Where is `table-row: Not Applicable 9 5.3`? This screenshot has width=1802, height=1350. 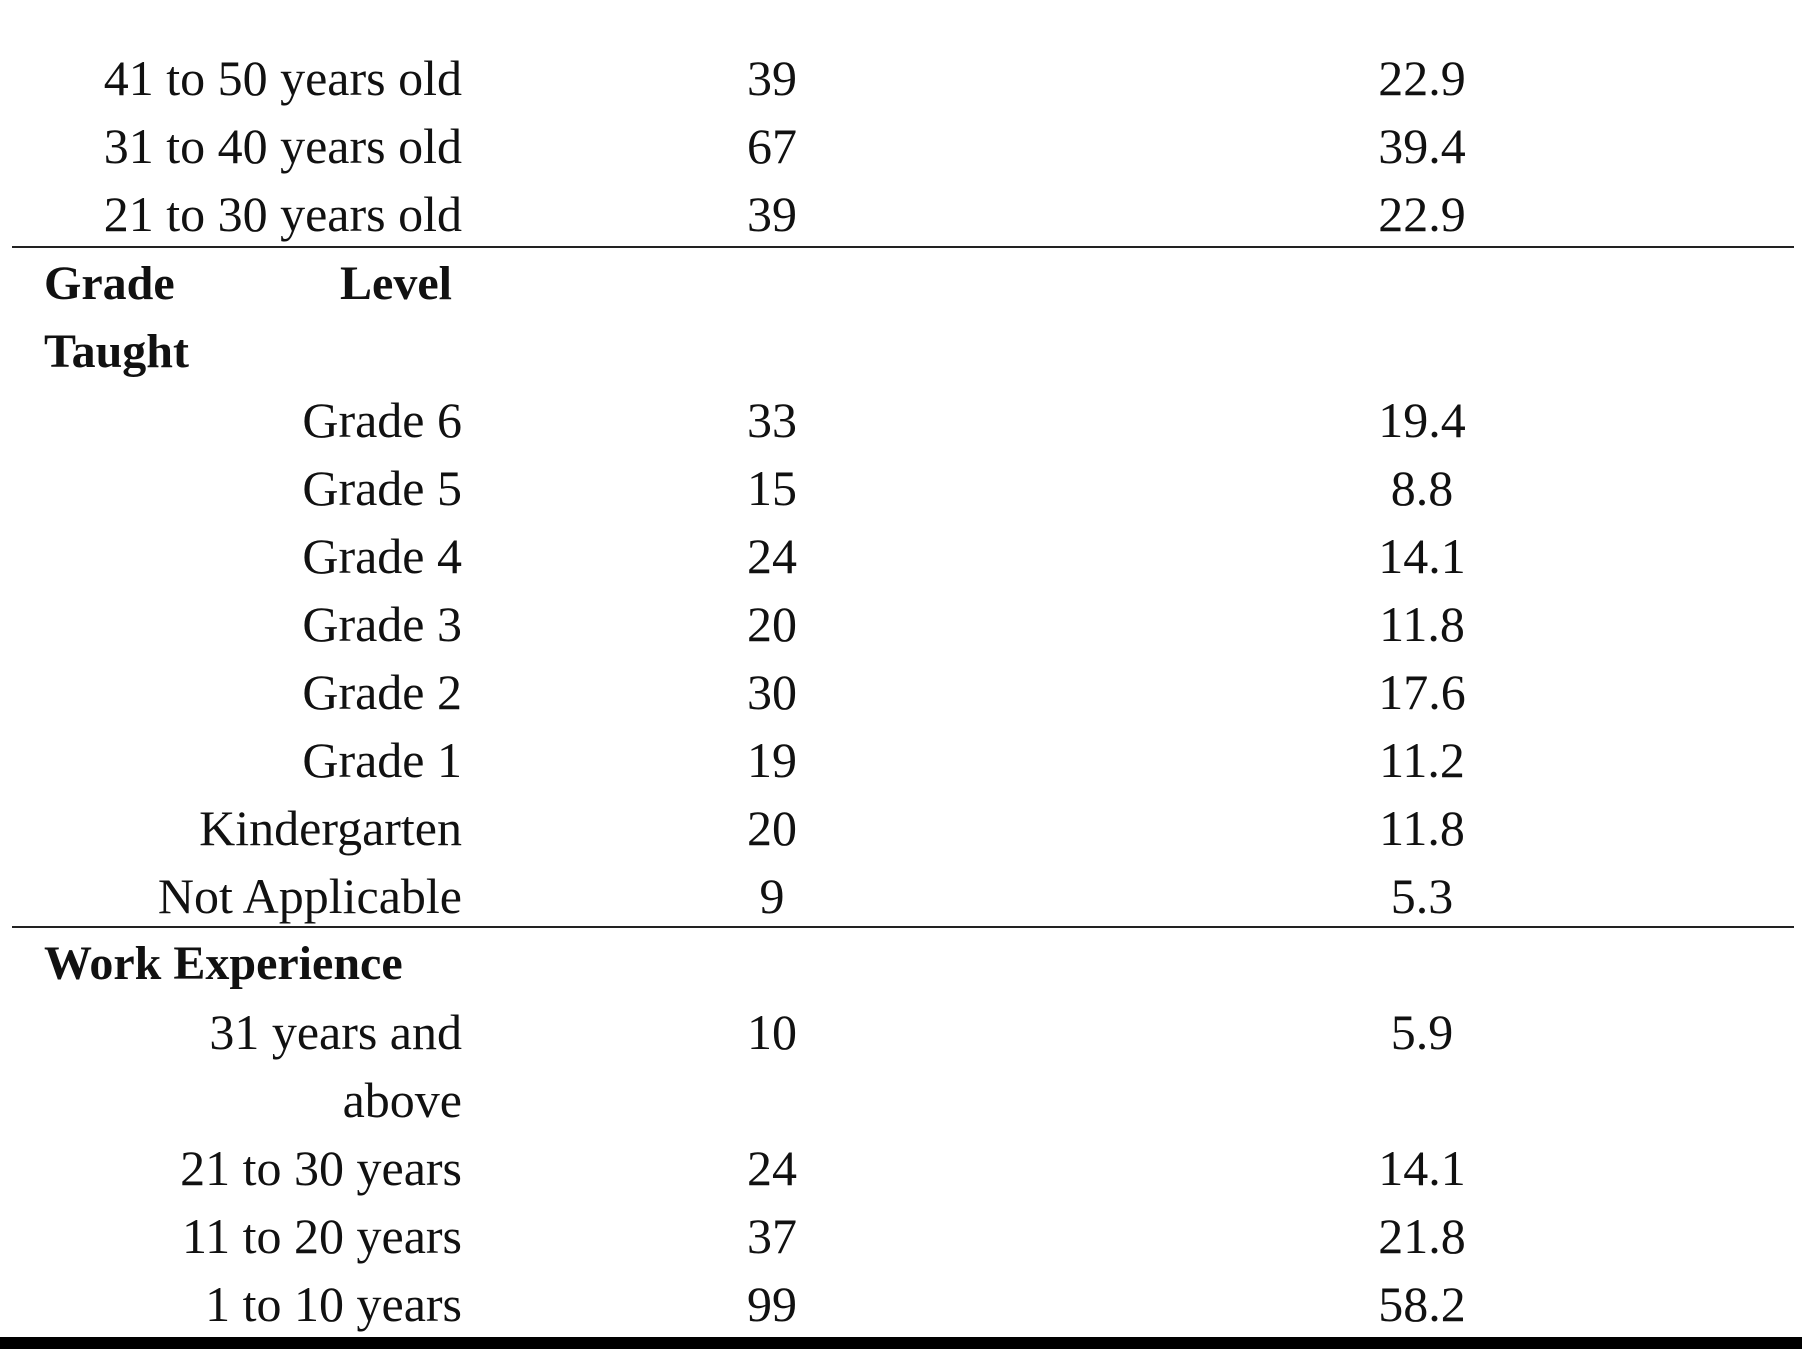 table-row: Not Applicable 9 5.3 is located at coordinates (903, 896).